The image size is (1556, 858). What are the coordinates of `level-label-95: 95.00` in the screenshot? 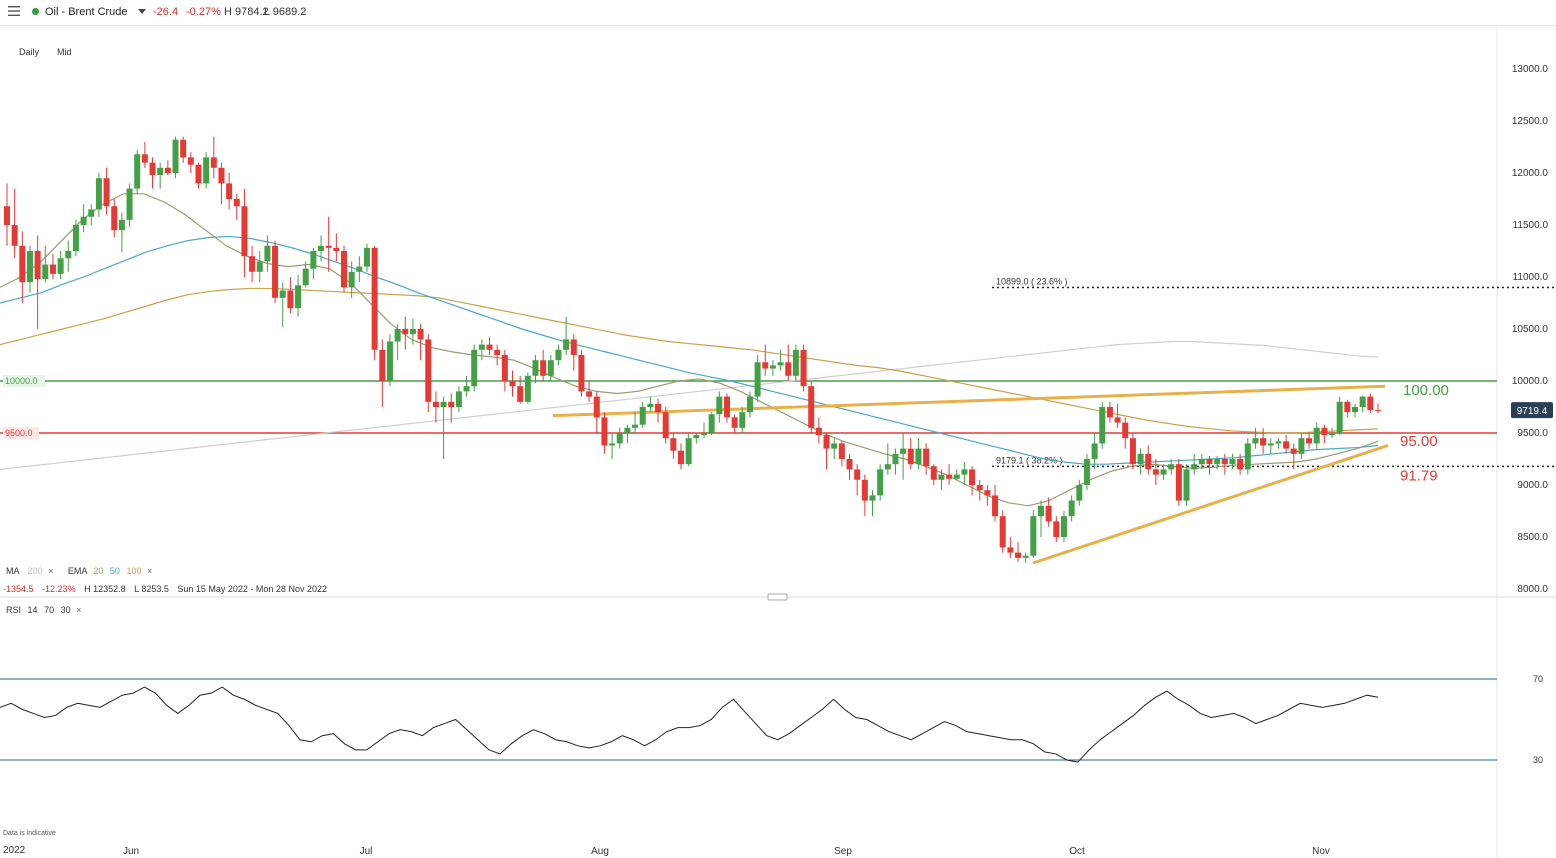 It's located at (1419, 441).